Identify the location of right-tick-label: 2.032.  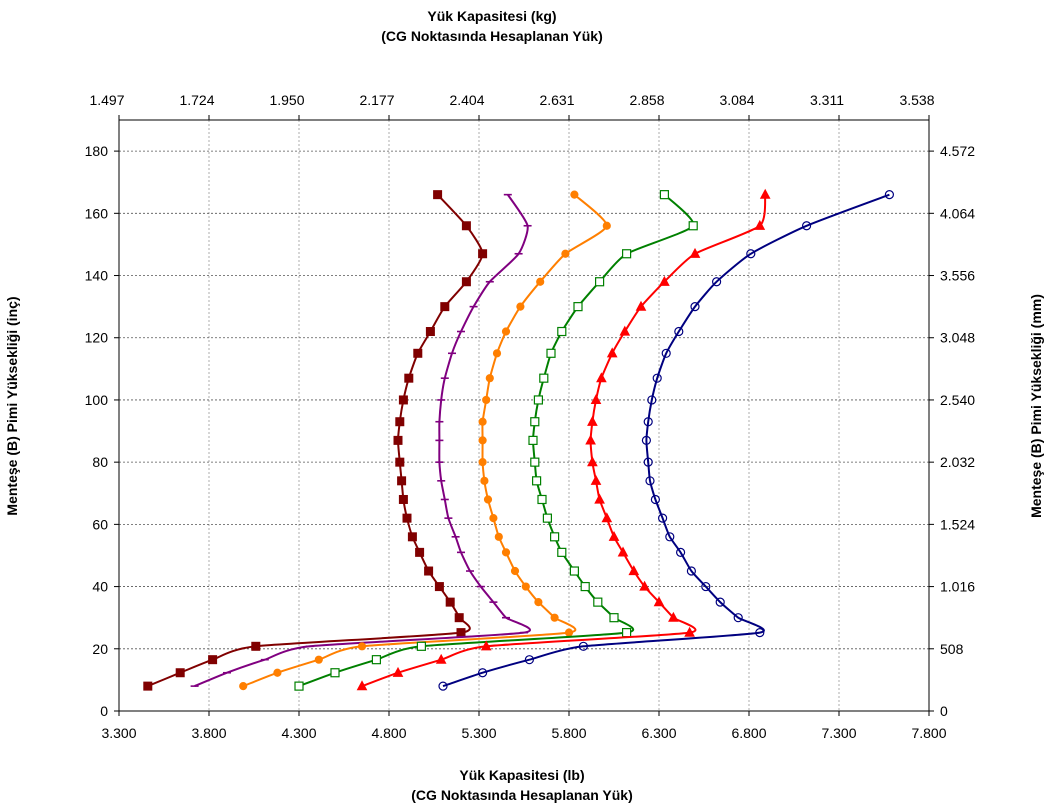
(957, 462).